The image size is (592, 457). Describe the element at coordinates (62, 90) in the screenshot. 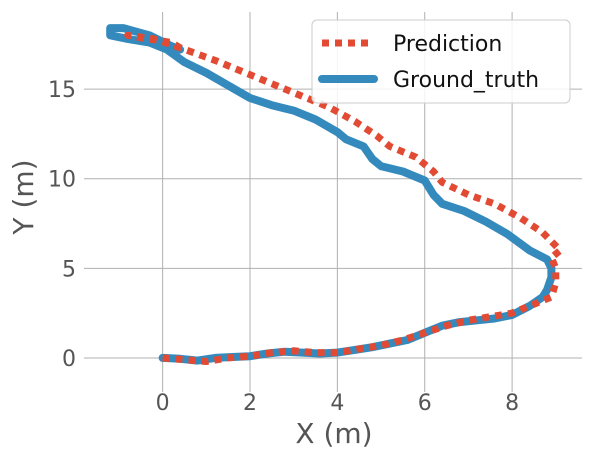

I see `y-tick-label: 15` at that location.